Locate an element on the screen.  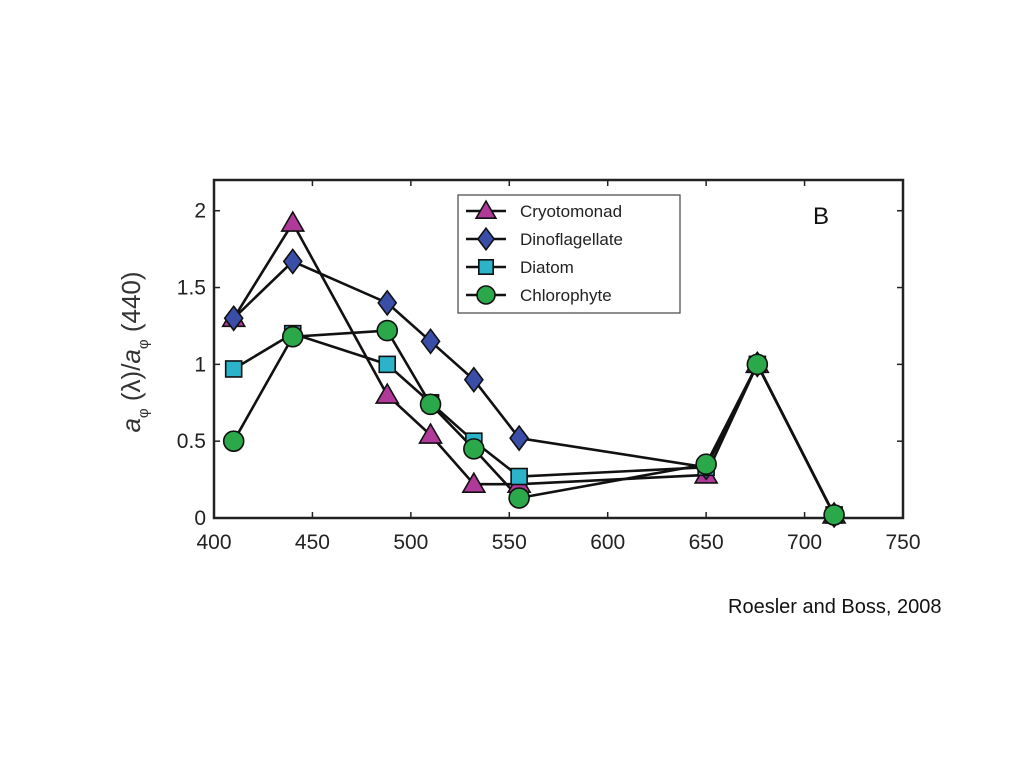
panel-label: B is located at coordinates (821, 216).